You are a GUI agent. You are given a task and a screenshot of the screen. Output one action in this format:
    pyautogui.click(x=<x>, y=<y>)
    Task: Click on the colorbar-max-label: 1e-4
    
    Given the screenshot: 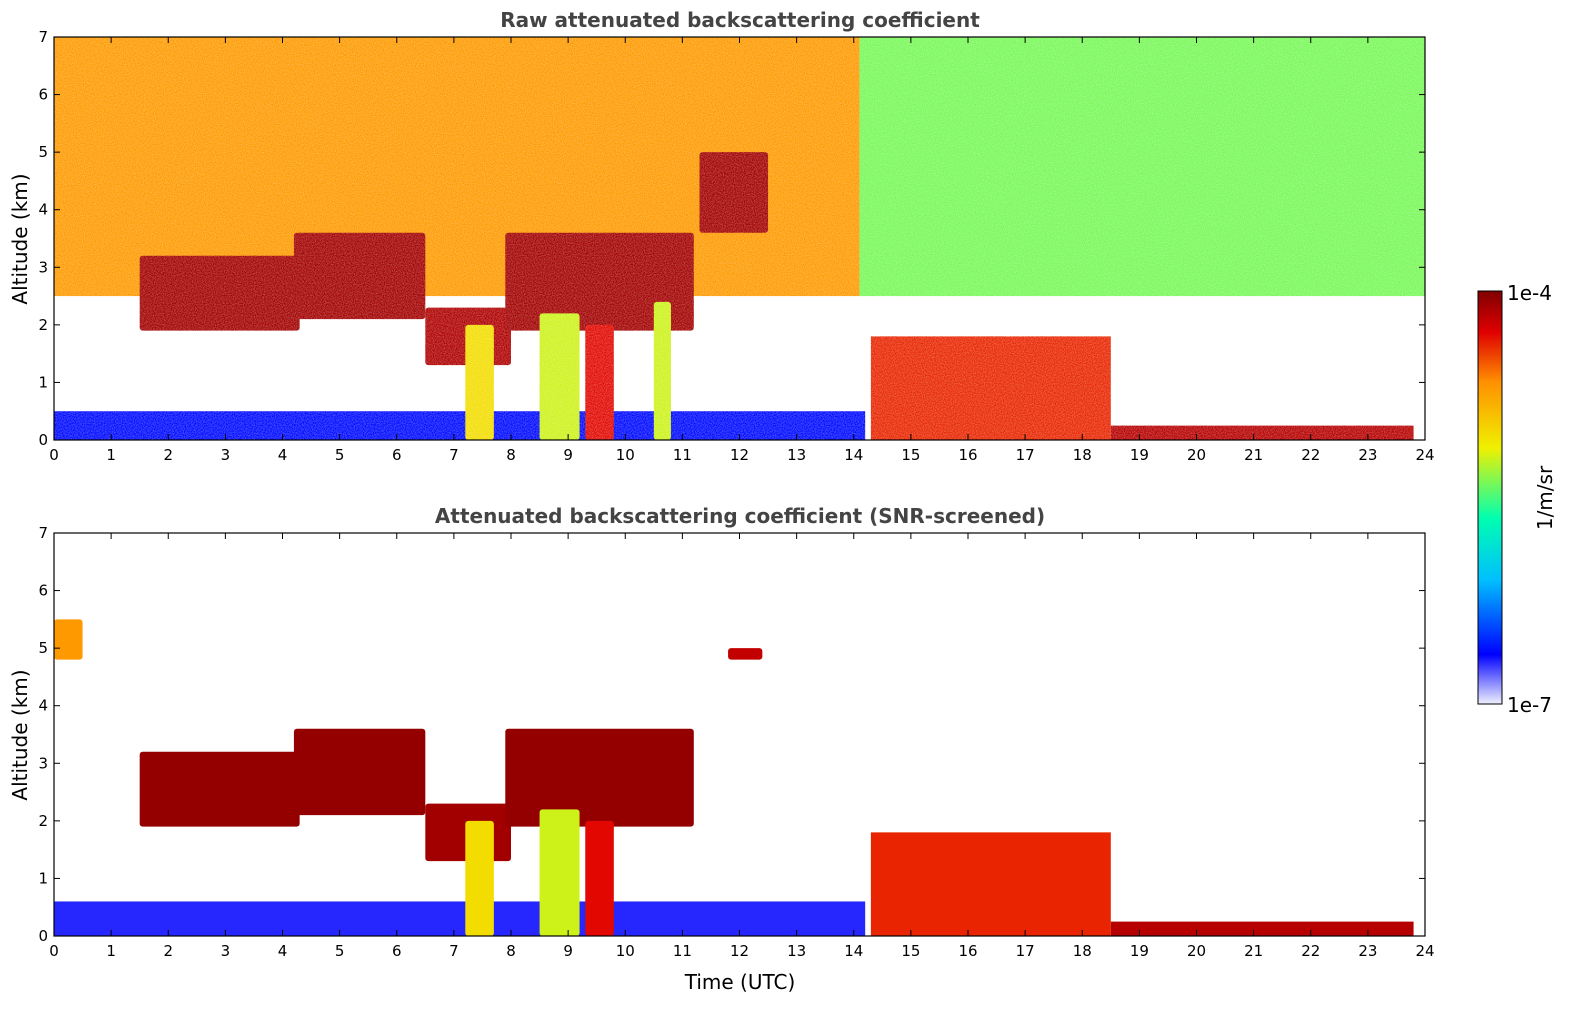 What is the action you would take?
    pyautogui.click(x=1529, y=293)
    